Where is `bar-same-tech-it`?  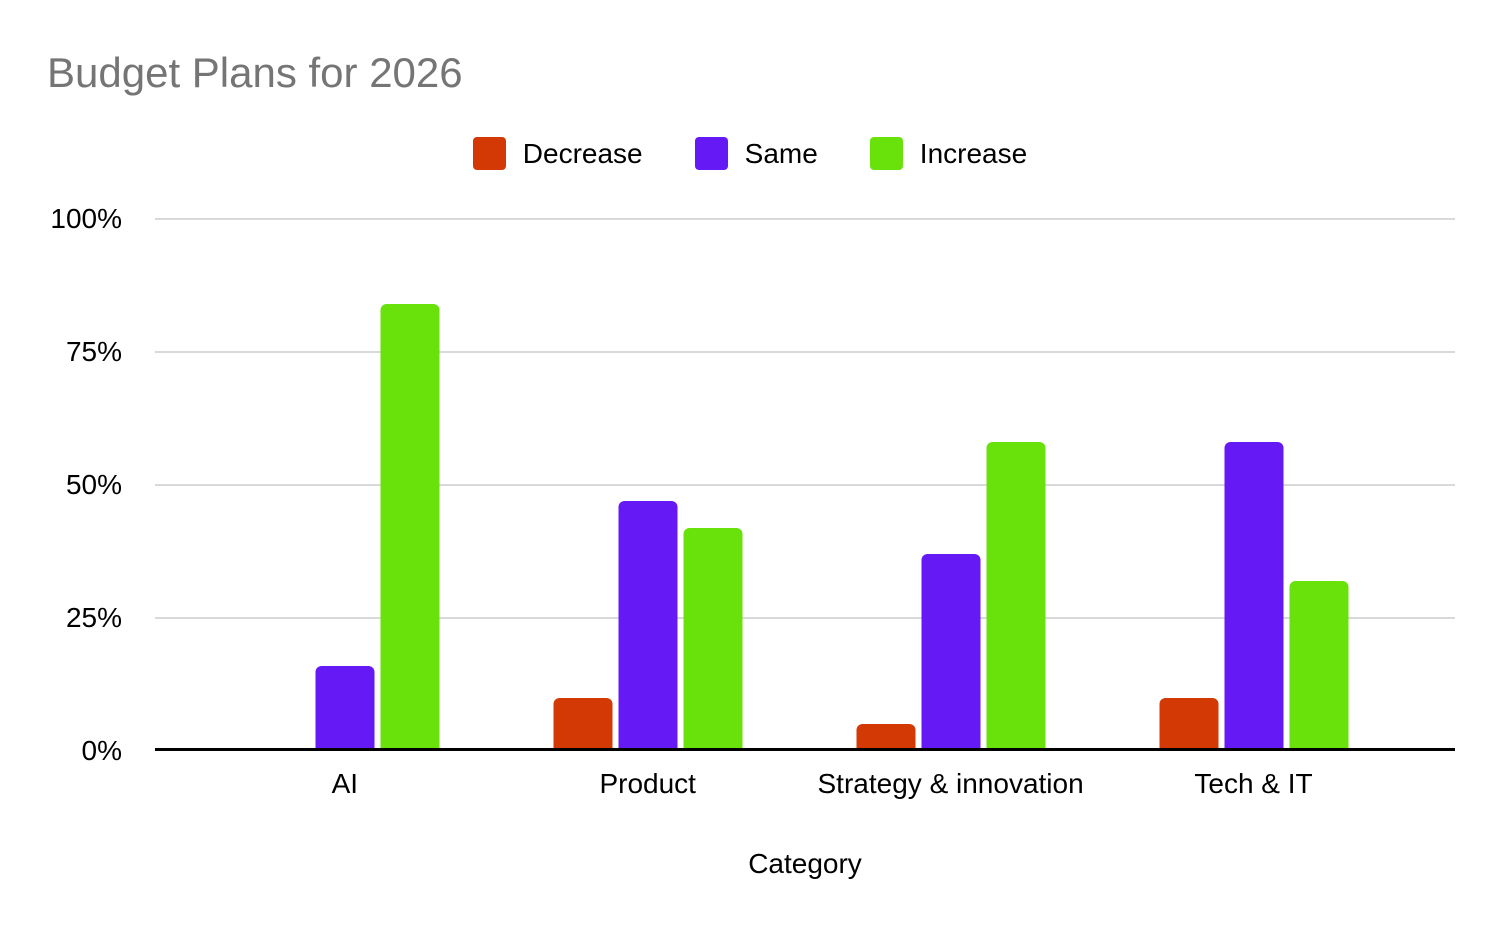
bar-same-tech-it is located at coordinates (1253, 596).